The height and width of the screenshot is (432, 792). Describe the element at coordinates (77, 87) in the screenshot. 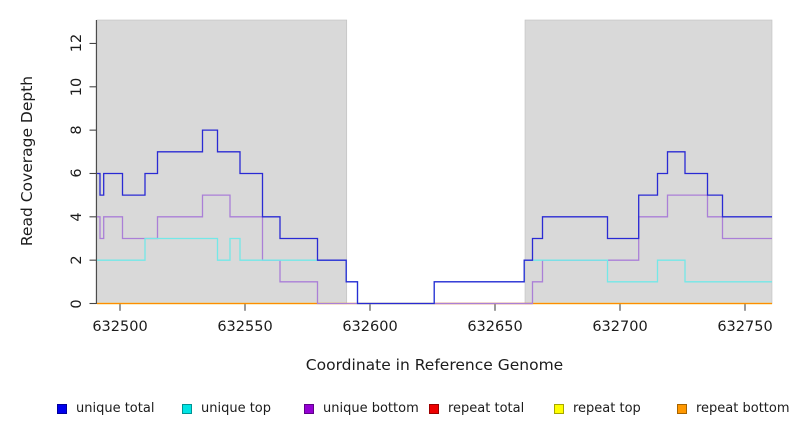

I see `y-tick-label: 10` at that location.